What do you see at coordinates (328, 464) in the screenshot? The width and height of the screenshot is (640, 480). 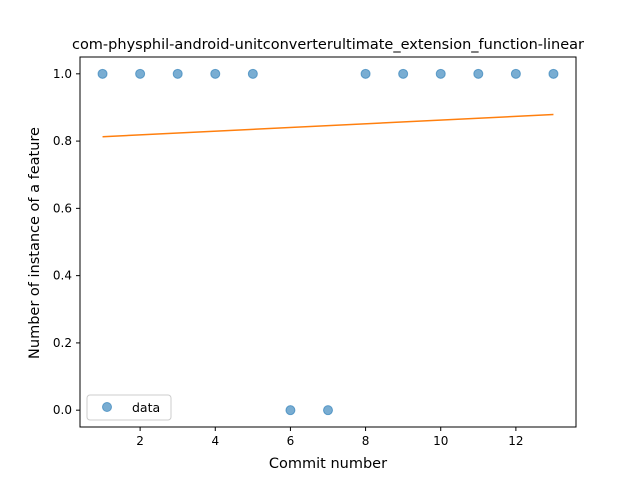 I see `x-axis-label: Commit number` at bounding box center [328, 464].